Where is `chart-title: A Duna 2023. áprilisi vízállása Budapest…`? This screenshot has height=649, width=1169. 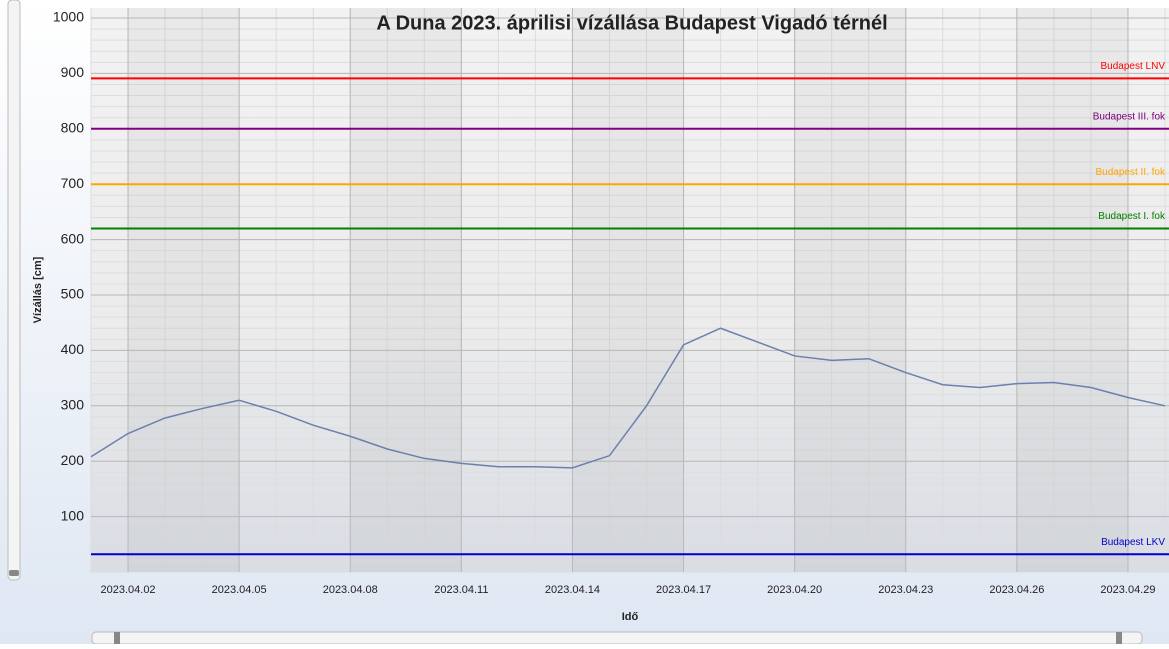 chart-title: A Duna 2023. áprilisi vízállása Budapest… is located at coordinates (631, 23).